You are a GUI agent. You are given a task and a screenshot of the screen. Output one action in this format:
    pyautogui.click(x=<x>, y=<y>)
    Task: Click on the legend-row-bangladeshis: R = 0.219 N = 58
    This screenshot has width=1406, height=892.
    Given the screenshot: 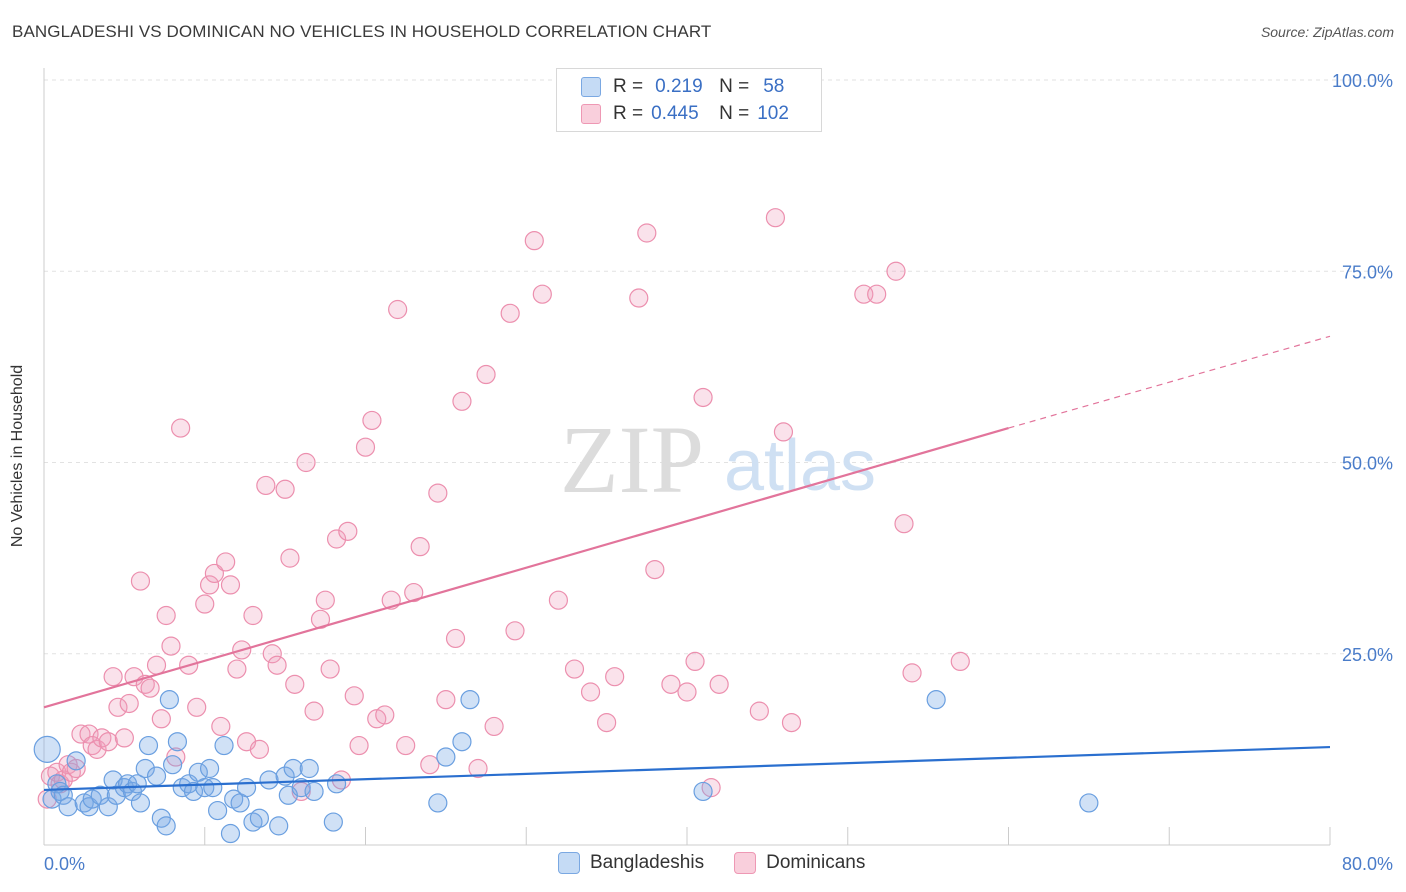 What is the action you would take?
    pyautogui.click(x=682, y=87)
    